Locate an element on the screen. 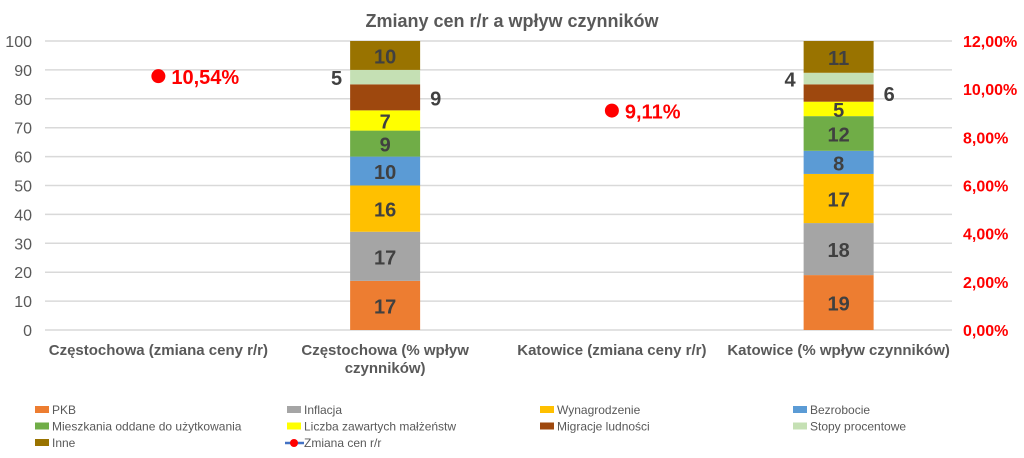 The height and width of the screenshot is (458, 1024). data-label: 18 is located at coordinates (839, 251).